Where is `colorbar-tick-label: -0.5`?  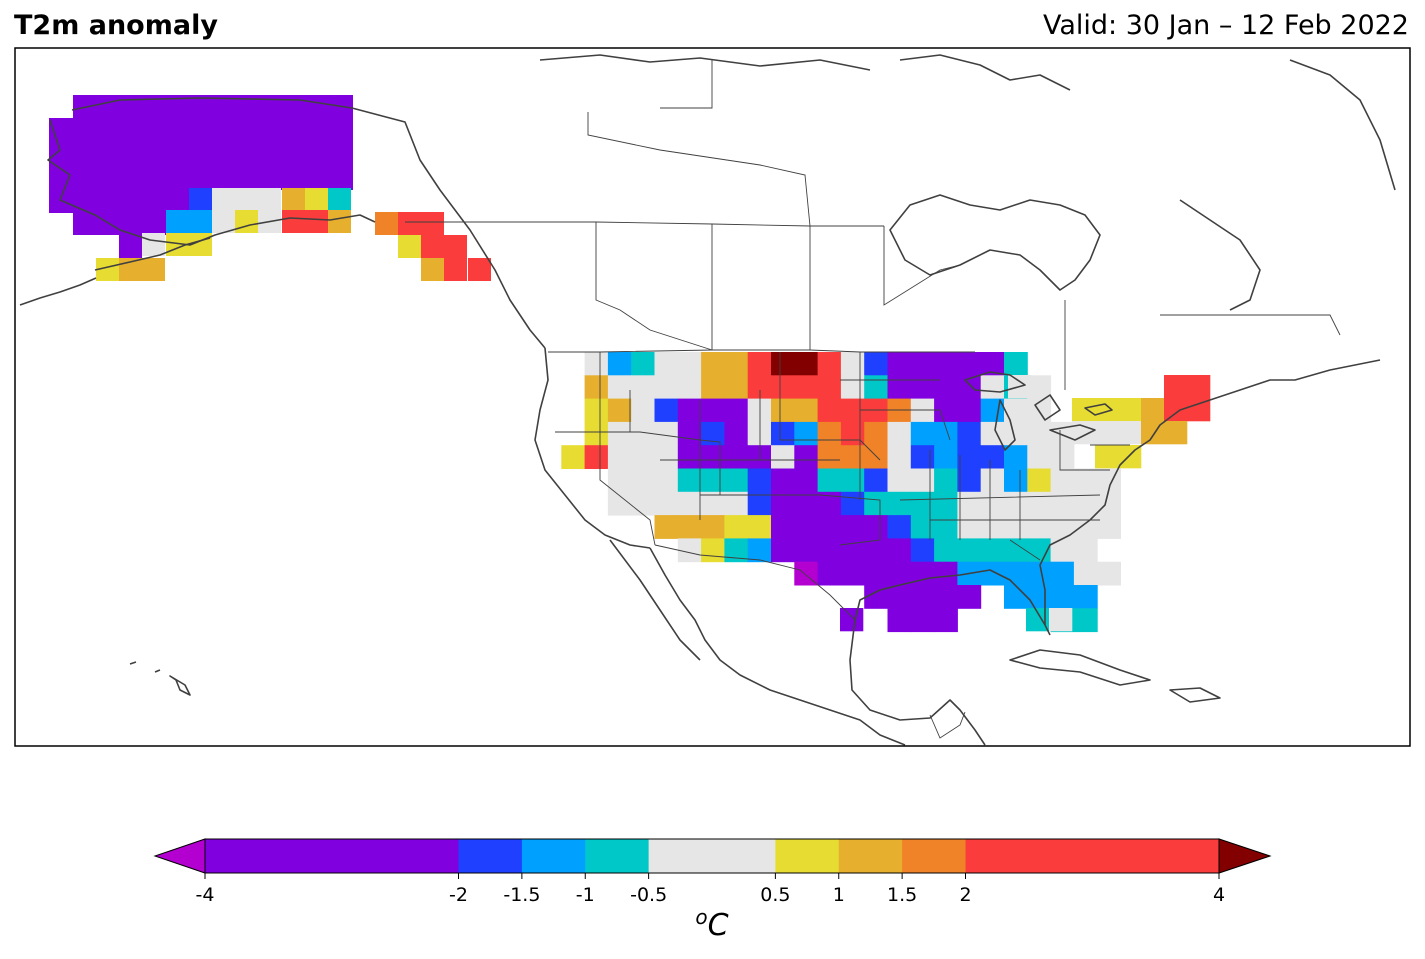
colorbar-tick-label: -0.5 is located at coordinates (649, 895).